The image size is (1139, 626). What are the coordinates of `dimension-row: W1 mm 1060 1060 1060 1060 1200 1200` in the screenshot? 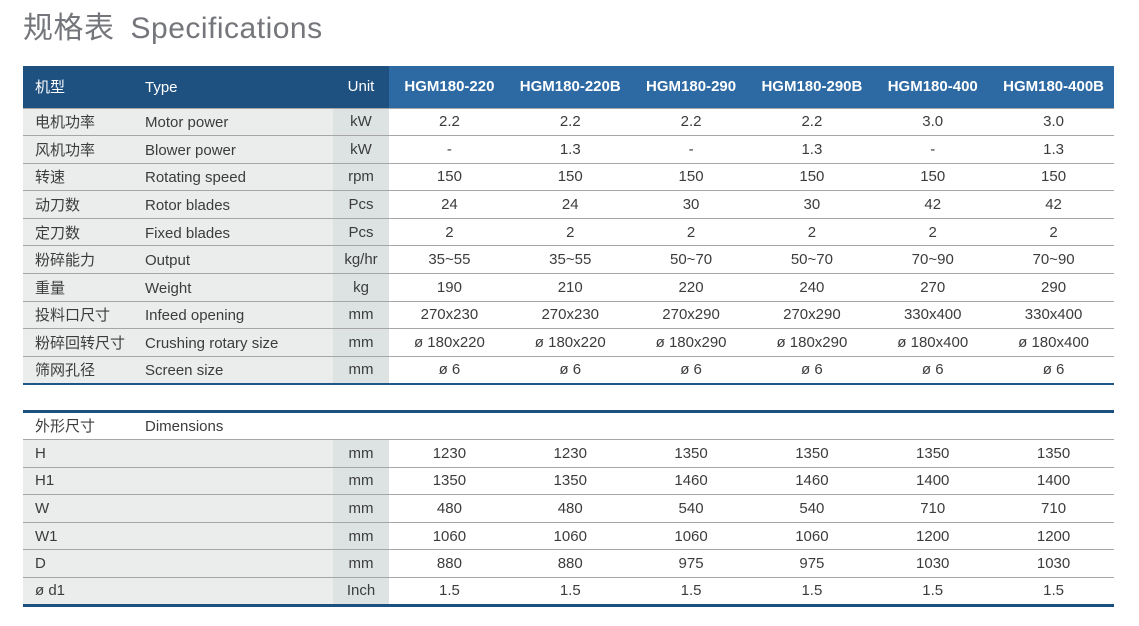 It's located at (568, 535).